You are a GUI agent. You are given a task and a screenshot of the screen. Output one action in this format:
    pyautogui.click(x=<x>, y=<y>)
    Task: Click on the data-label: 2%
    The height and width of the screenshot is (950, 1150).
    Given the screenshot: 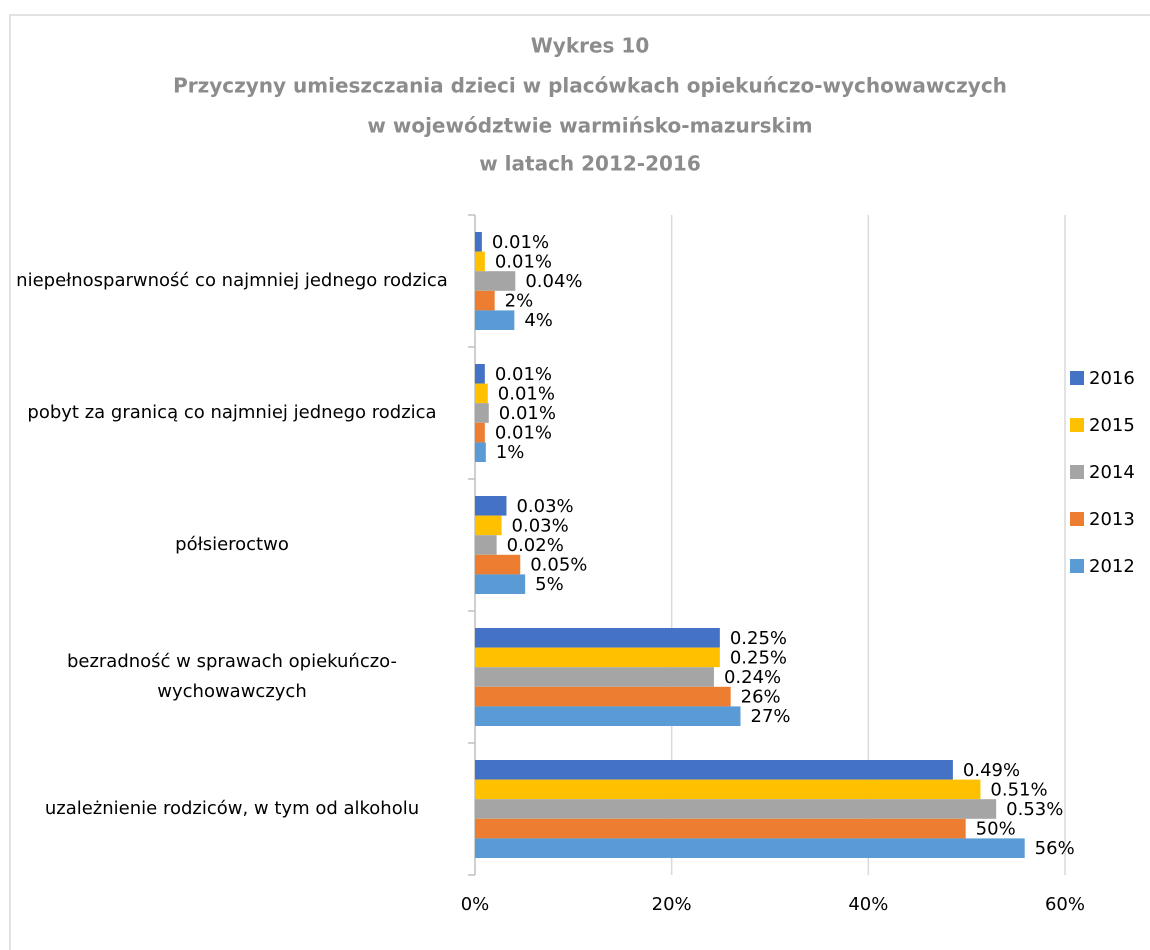 What is the action you would take?
    pyautogui.click(x=519, y=301)
    